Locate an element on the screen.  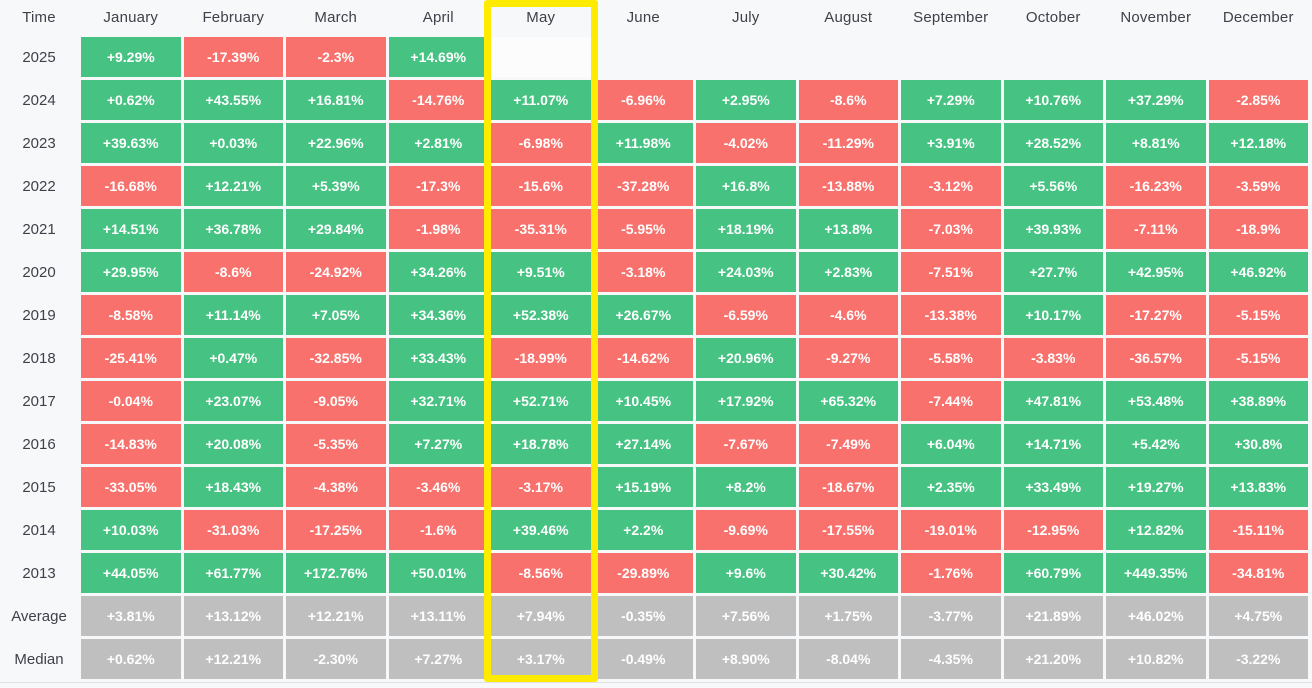
cell-2019-april: +34.36% is located at coordinates (438, 315).